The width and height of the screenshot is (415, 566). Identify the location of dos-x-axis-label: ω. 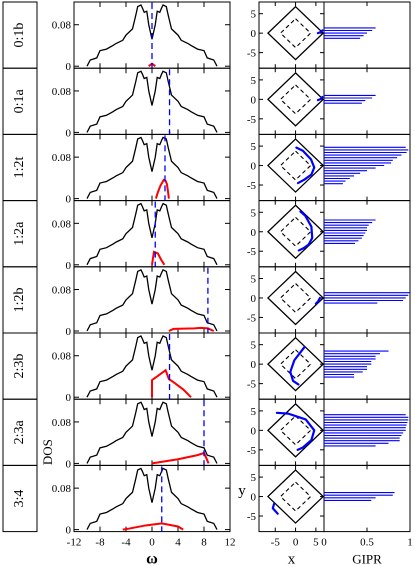
(152, 558).